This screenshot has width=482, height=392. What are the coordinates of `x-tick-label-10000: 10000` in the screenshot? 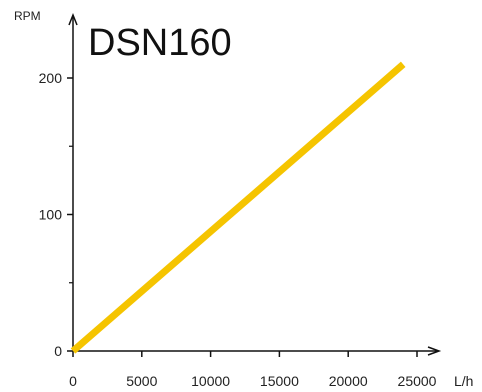 It's located at (210, 381).